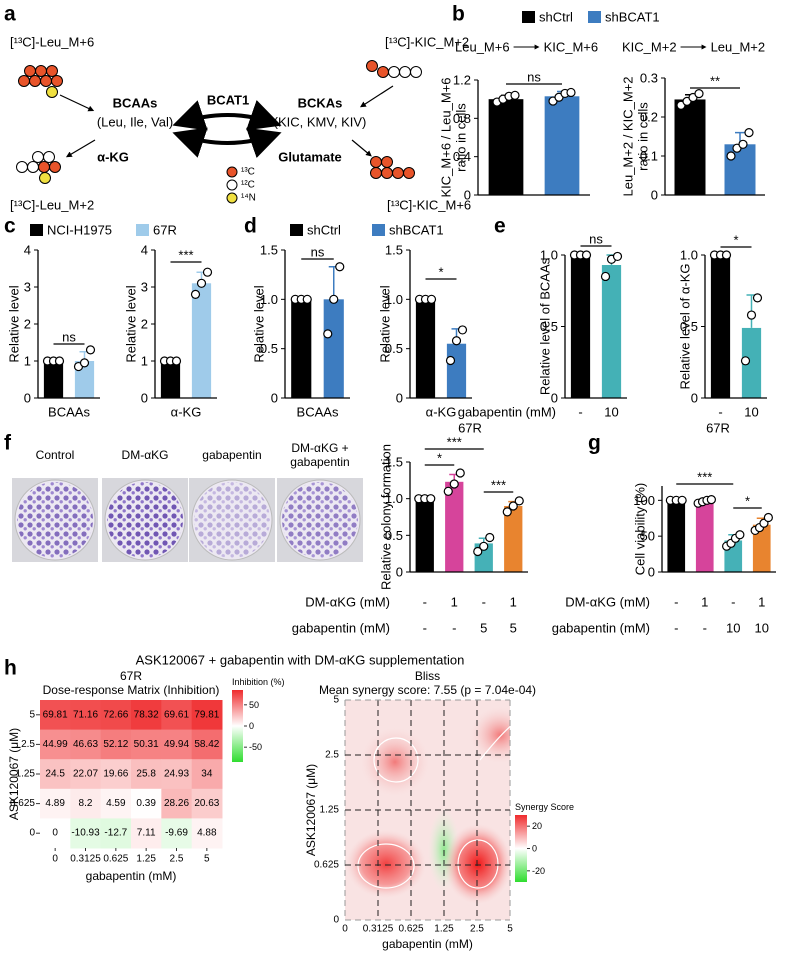  I want to click on legend-dot, so click(232, 198).